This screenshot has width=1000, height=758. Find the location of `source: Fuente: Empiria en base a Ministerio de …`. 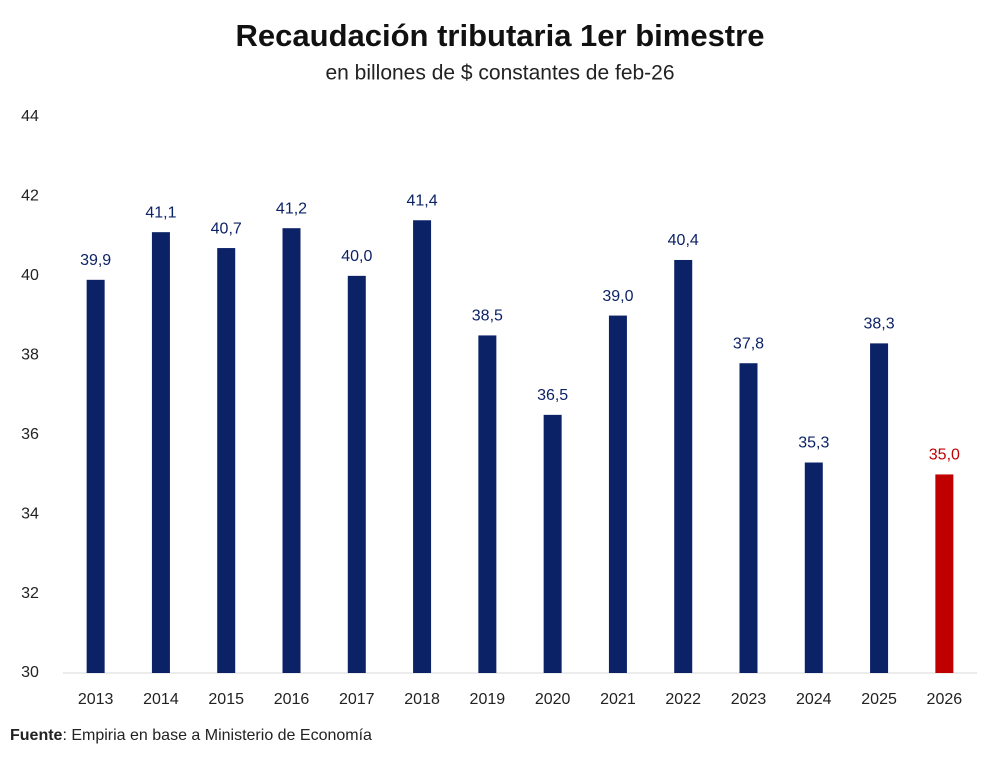

source: Fuente: Empiria en base a Ministerio de … is located at coordinates (191, 735).